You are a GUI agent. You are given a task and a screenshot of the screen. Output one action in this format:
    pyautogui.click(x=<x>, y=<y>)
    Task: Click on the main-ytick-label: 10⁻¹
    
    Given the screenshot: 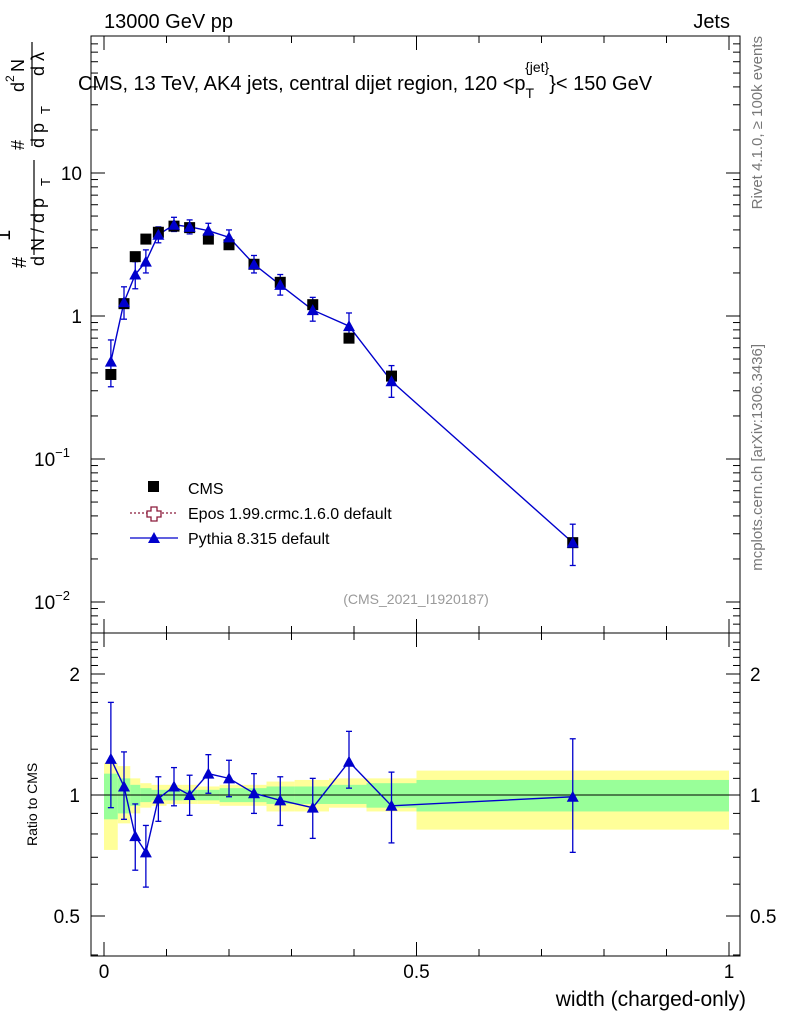 What is the action you would take?
    pyautogui.click(x=52, y=458)
    